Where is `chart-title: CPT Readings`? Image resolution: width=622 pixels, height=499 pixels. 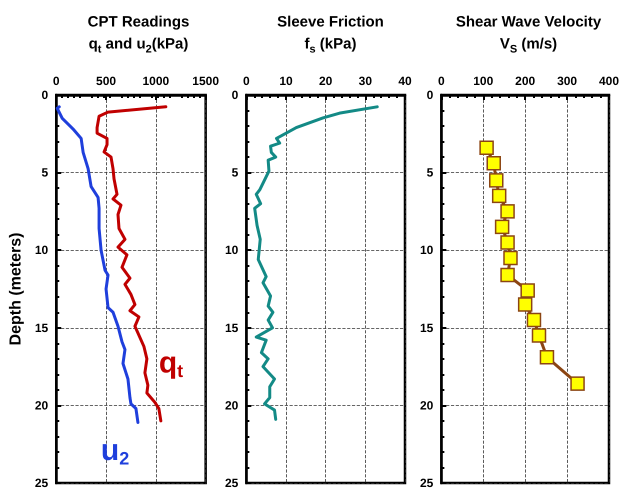
chart-title: CPT Readings is located at coordinates (139, 22).